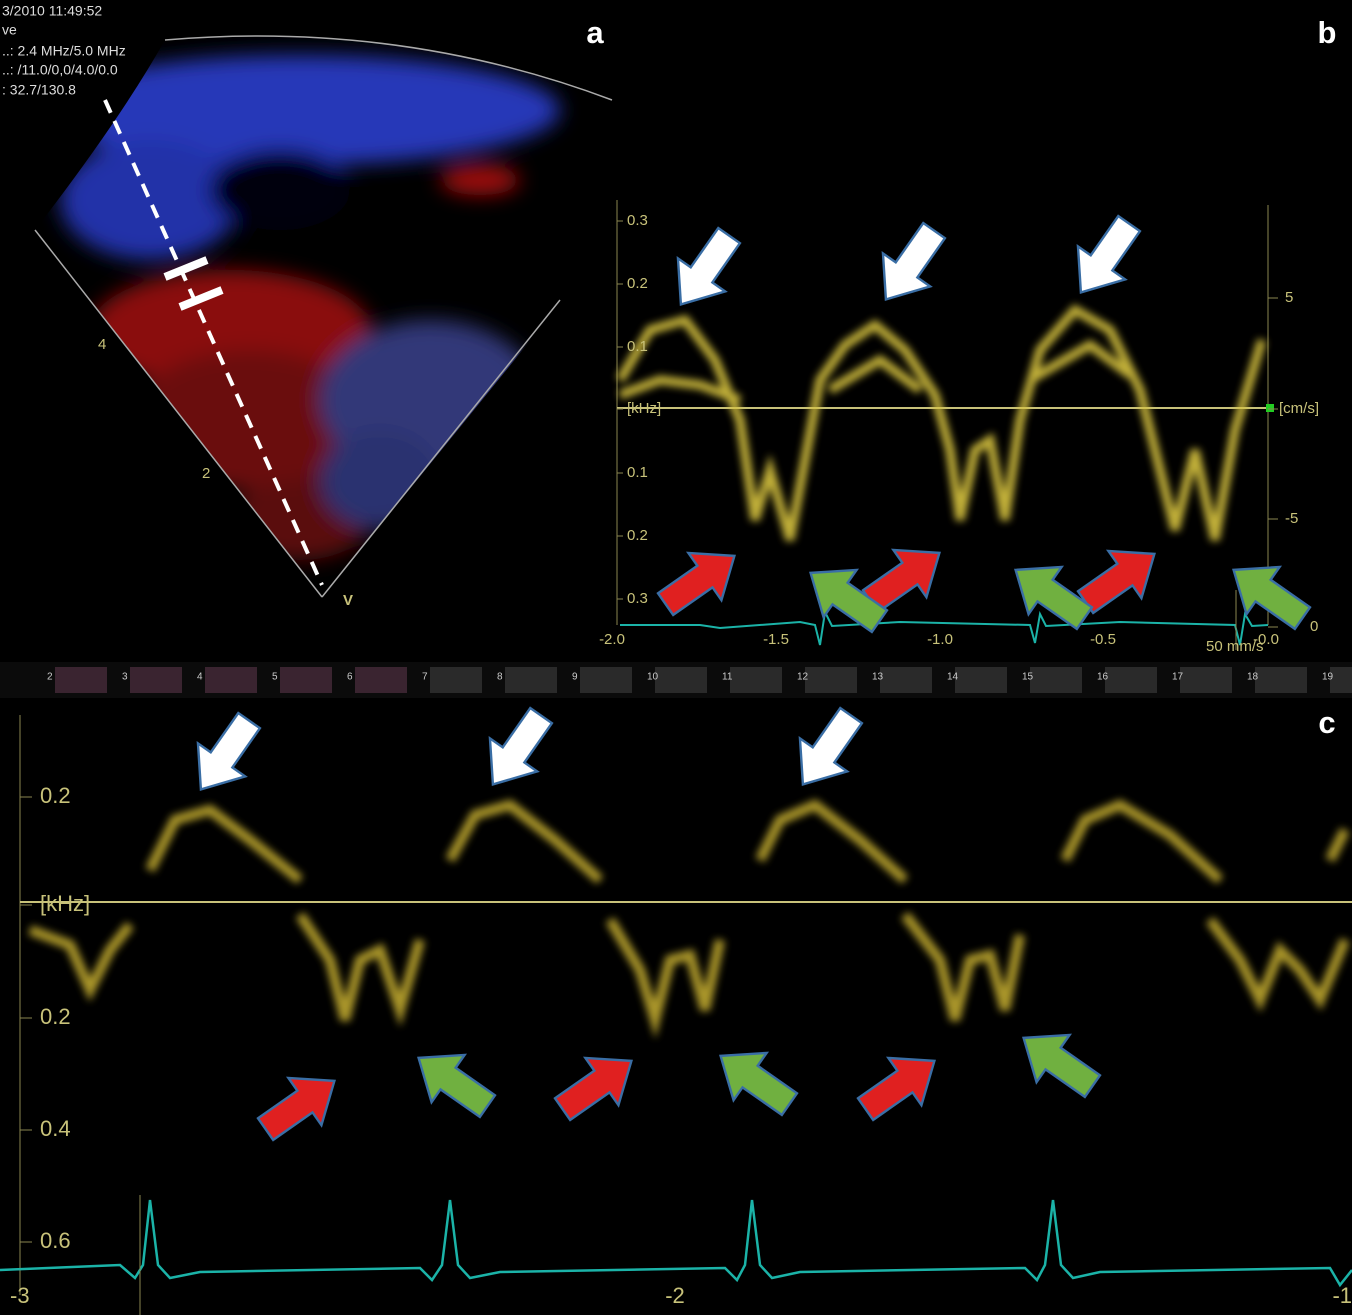 The width and height of the screenshot is (1352, 1315). What do you see at coordinates (125, 677) in the screenshot?
I see `thumbnail-number: 3` at bounding box center [125, 677].